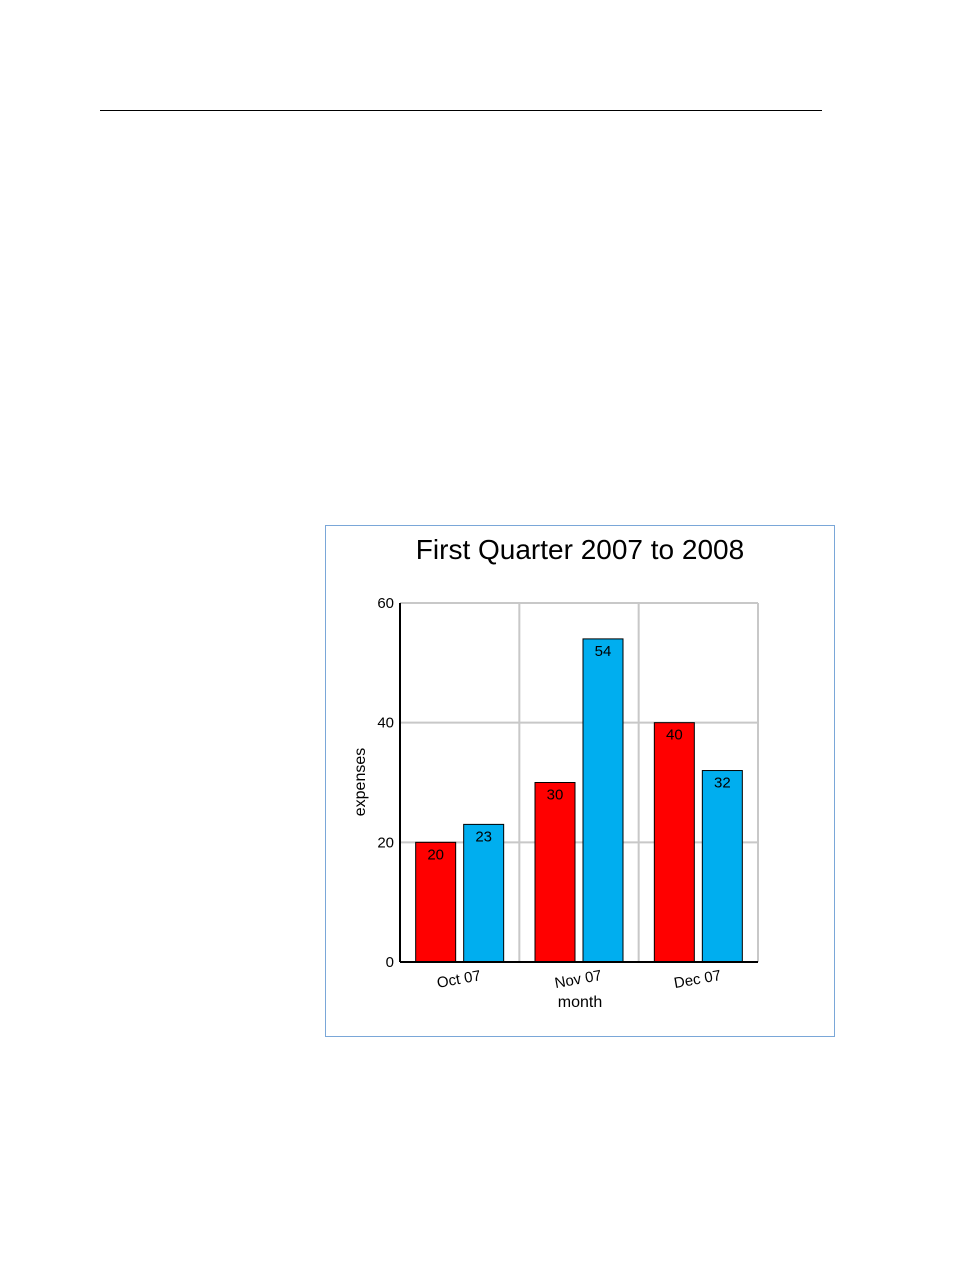  Describe the element at coordinates (698, 979) in the screenshot. I see `x-tick-label: Dec 07` at that location.